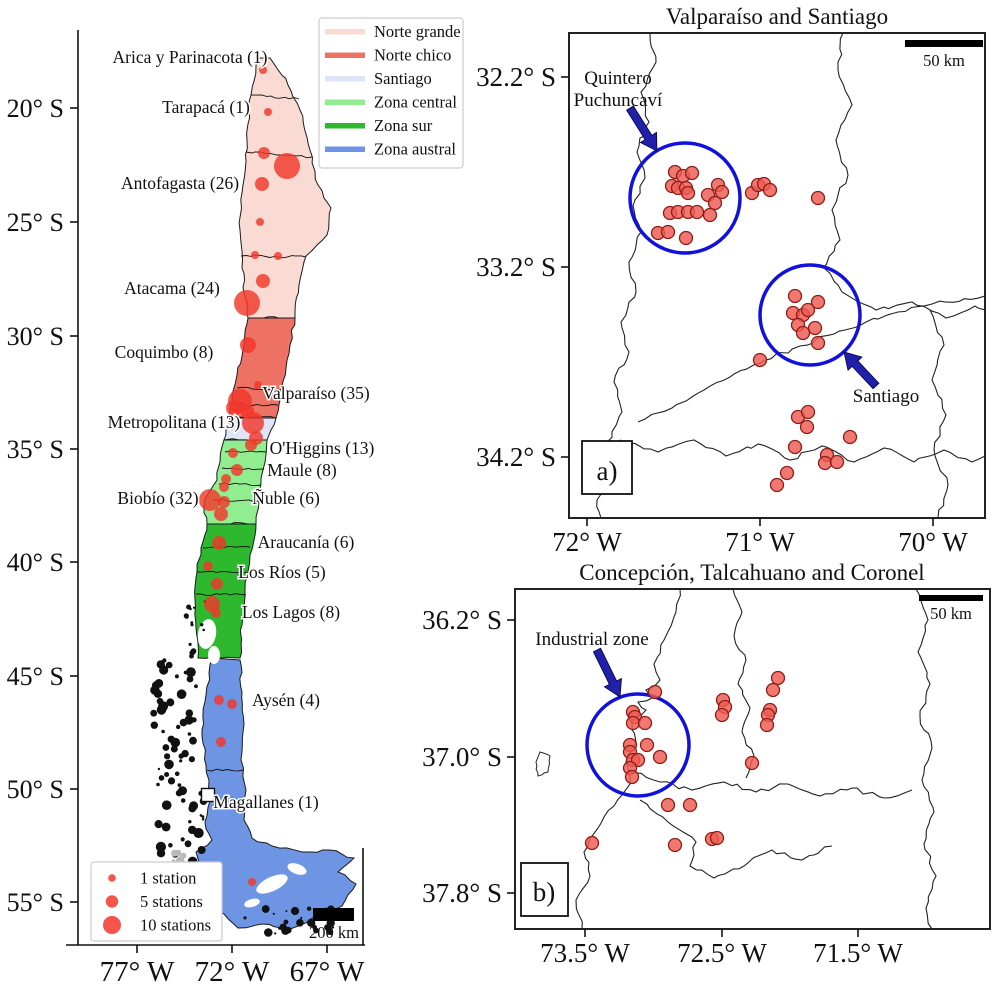 The width and height of the screenshot is (1000, 991). I want to click on panel-b-stations, so click(685, 761).